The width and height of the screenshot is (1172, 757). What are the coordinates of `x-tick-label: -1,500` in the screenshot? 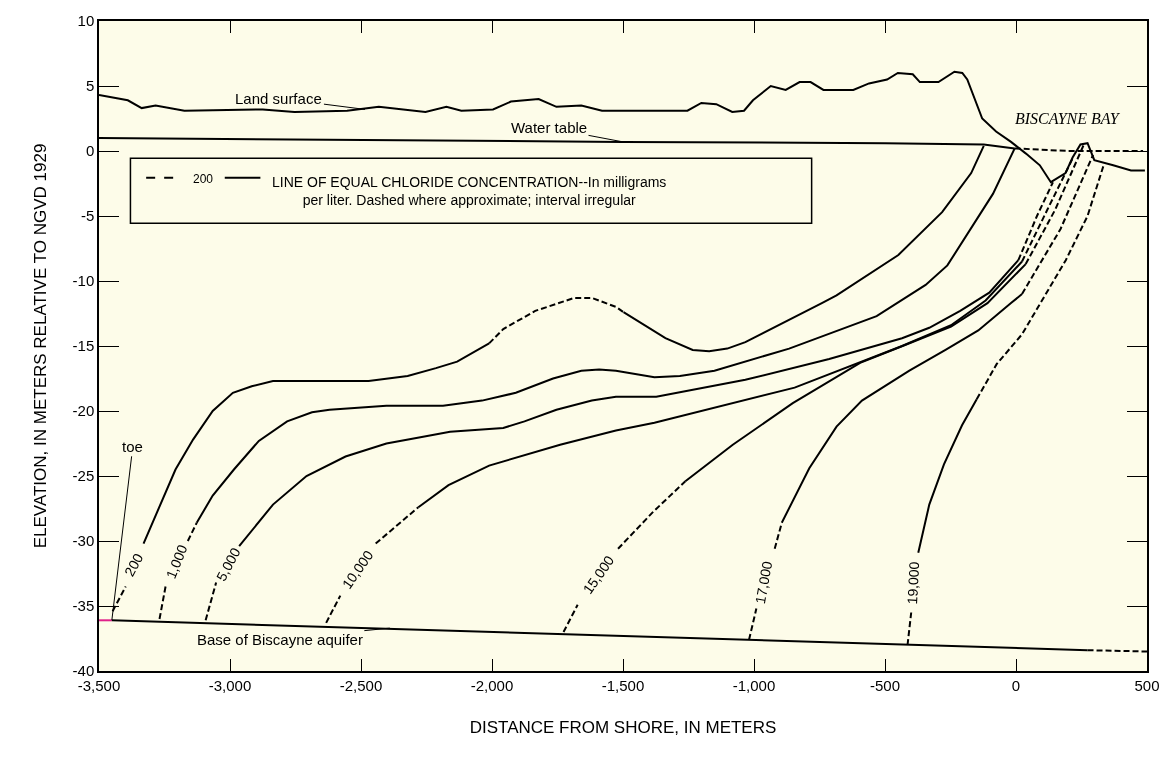 It's located at (623, 685).